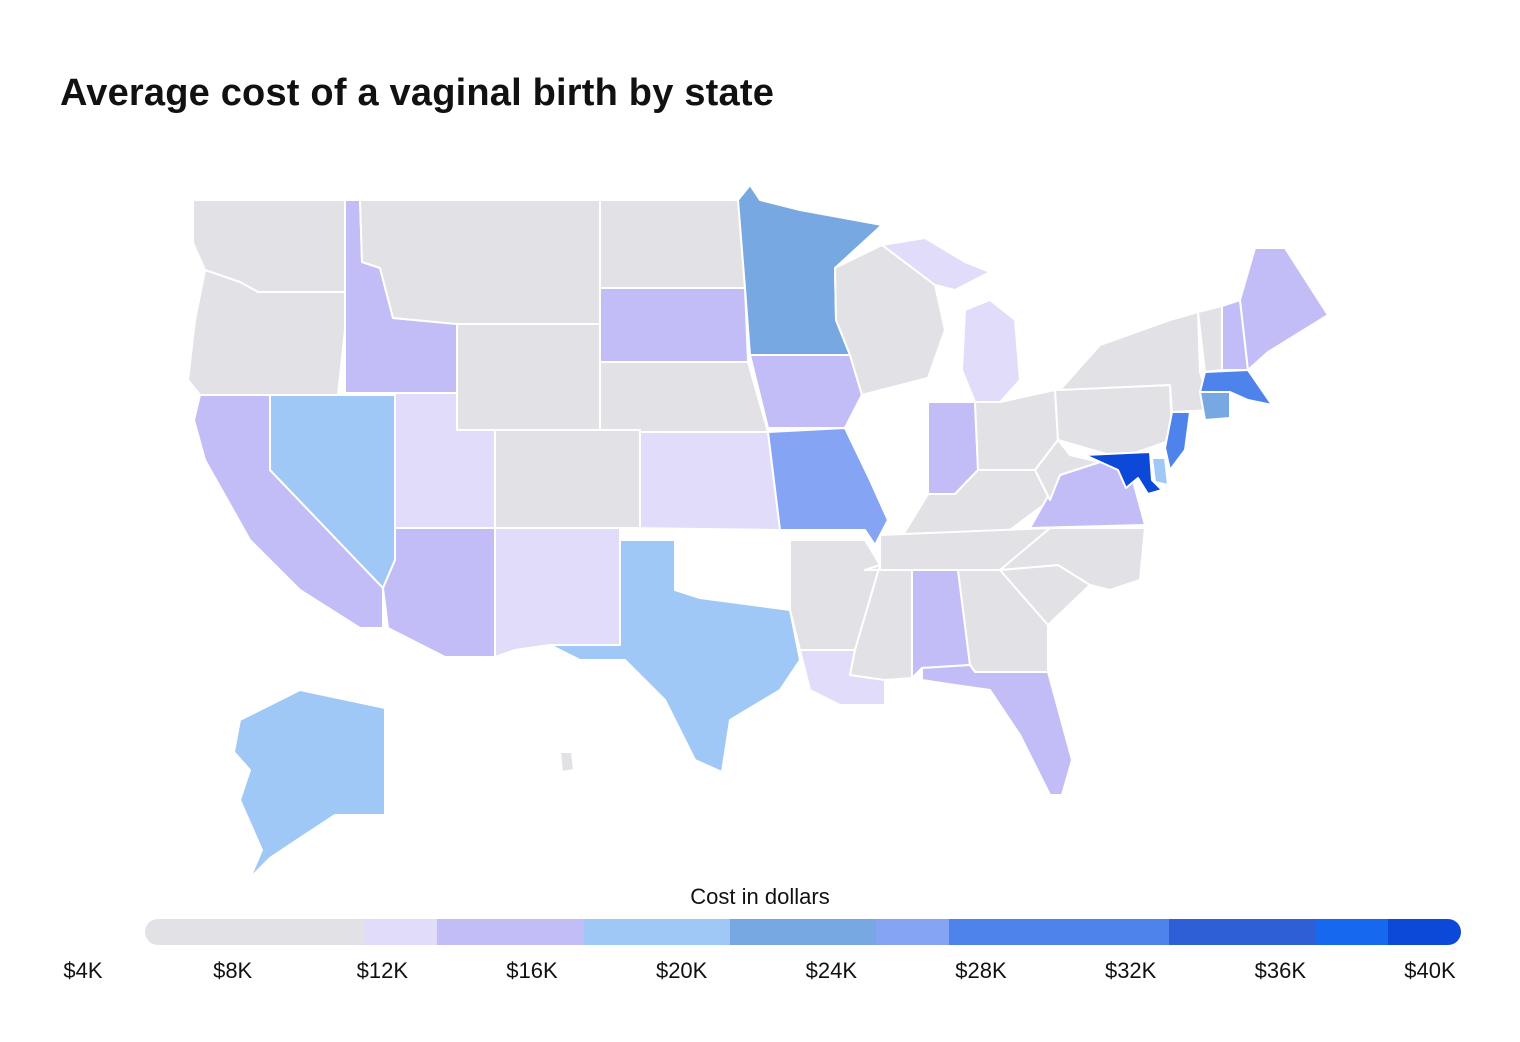  What do you see at coordinates (266, 332) in the screenshot?
I see `state-or` at bounding box center [266, 332].